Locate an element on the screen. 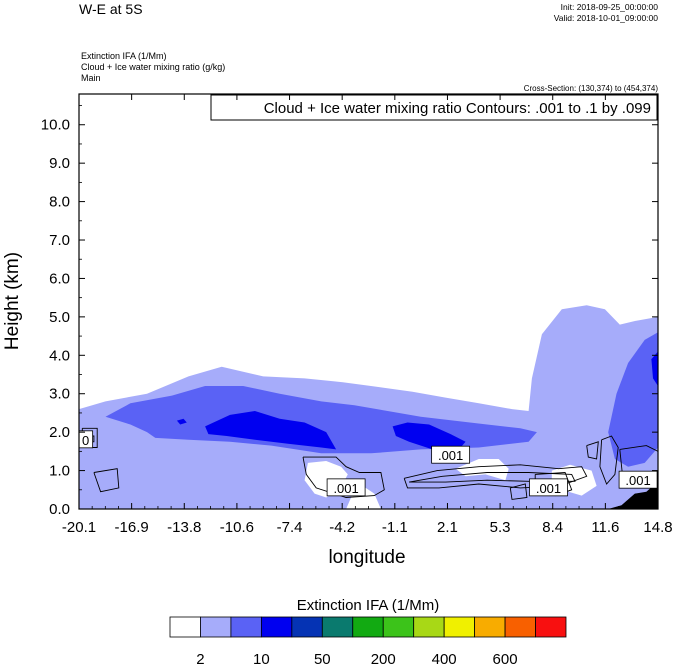 Image resolution: width=674 pixels, height=667 pixels. contour-label-3: .001 is located at coordinates (638, 479).